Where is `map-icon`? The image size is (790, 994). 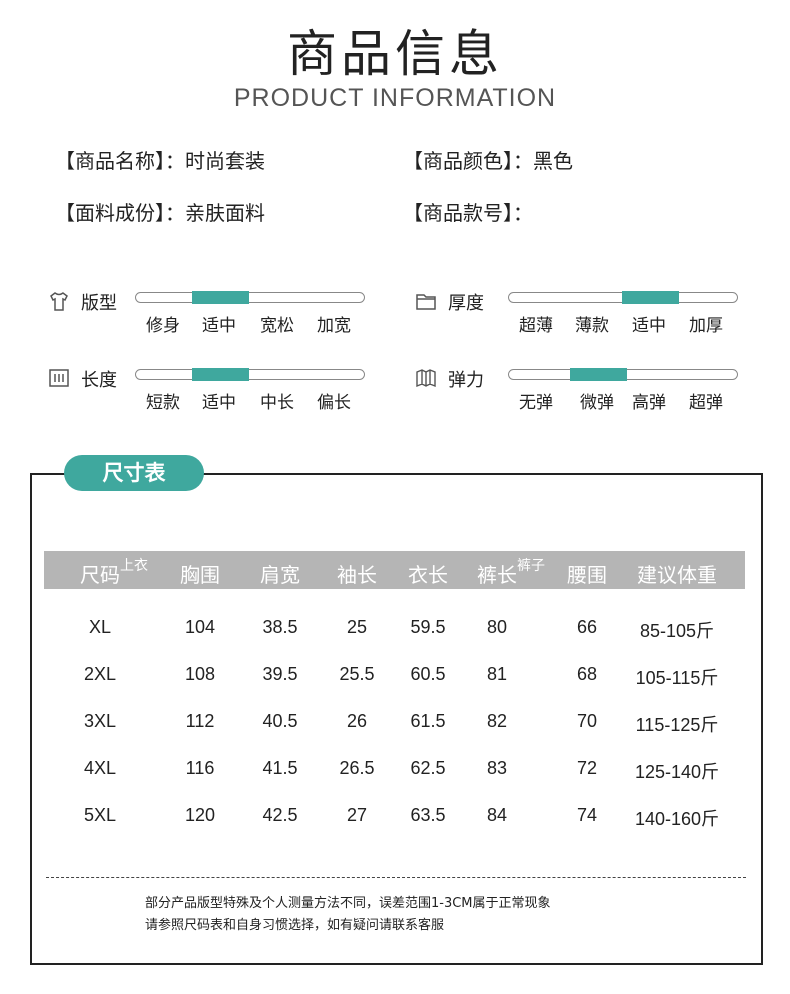
map-icon is located at coordinates (426, 378).